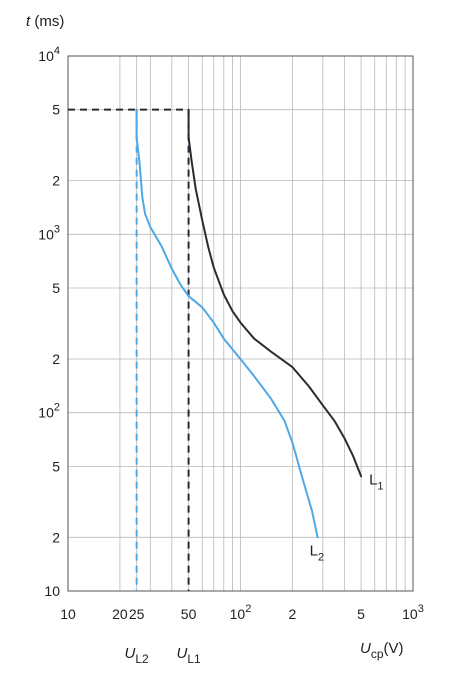 Image resolution: width=453 pixels, height=682 pixels. Describe the element at coordinates (188, 655) in the screenshot. I see `limit-label-l1: UL1` at that location.